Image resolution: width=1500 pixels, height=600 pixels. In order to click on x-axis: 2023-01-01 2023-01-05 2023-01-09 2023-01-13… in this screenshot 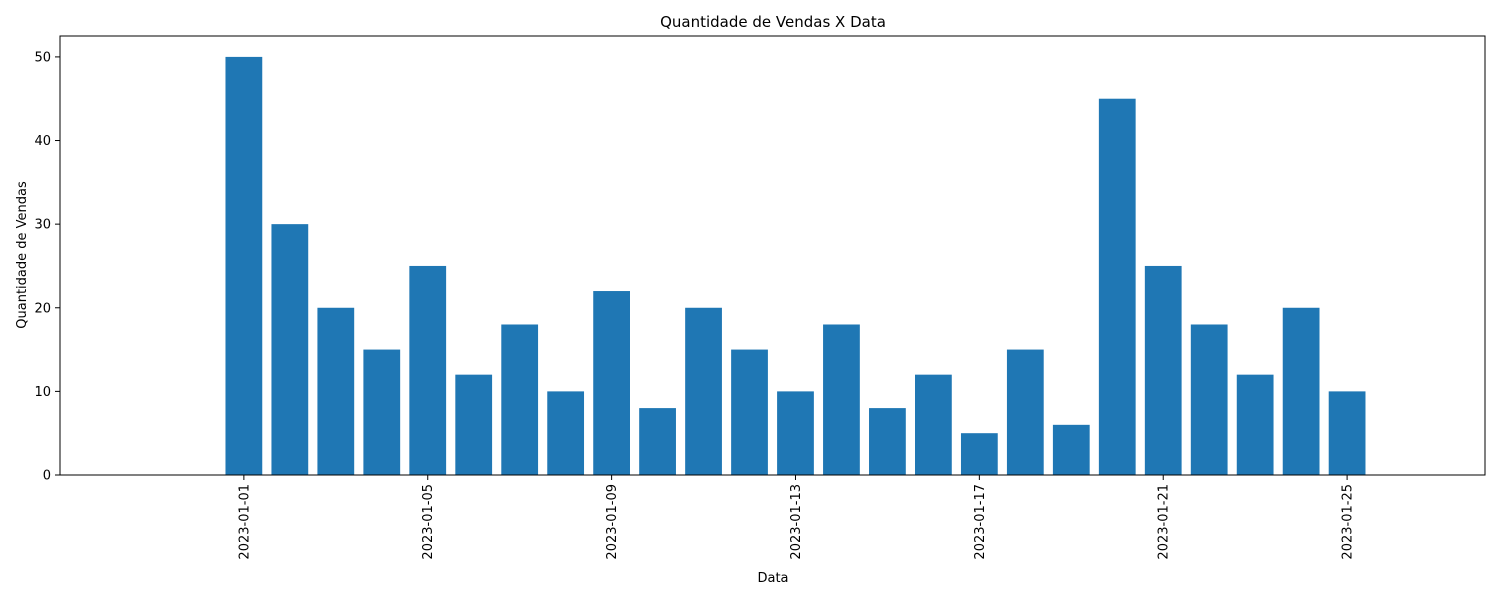, I will do `click(796, 517)`.